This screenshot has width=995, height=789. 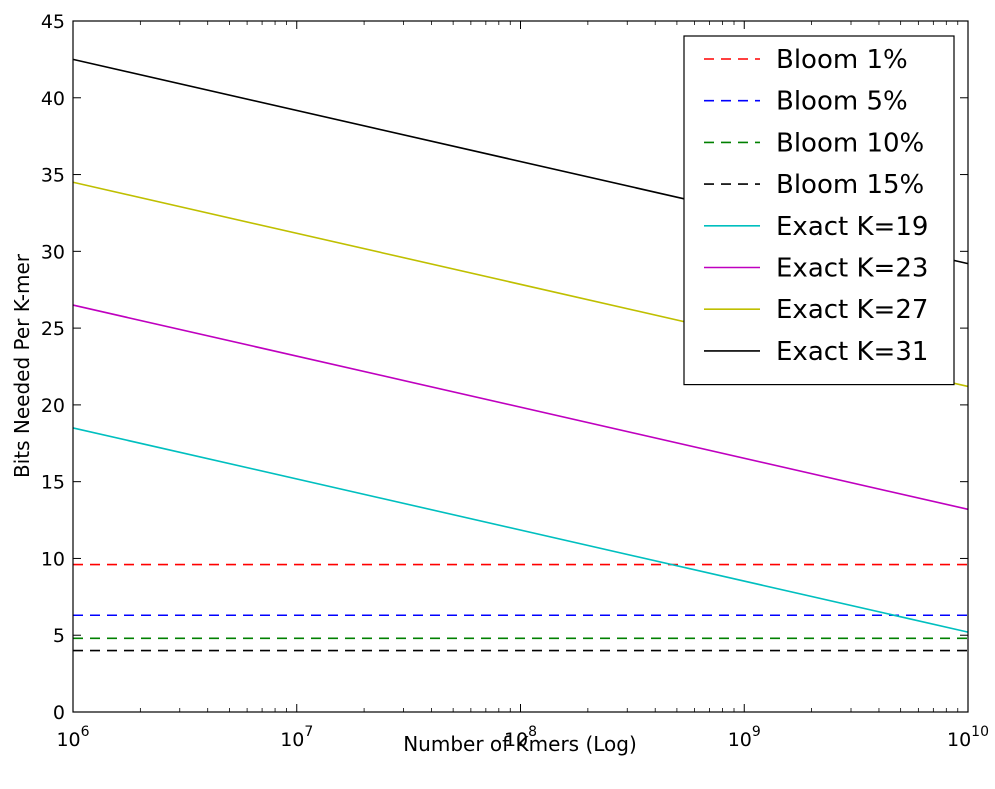 I want to click on y-tick-label: 20, so click(x=53, y=406).